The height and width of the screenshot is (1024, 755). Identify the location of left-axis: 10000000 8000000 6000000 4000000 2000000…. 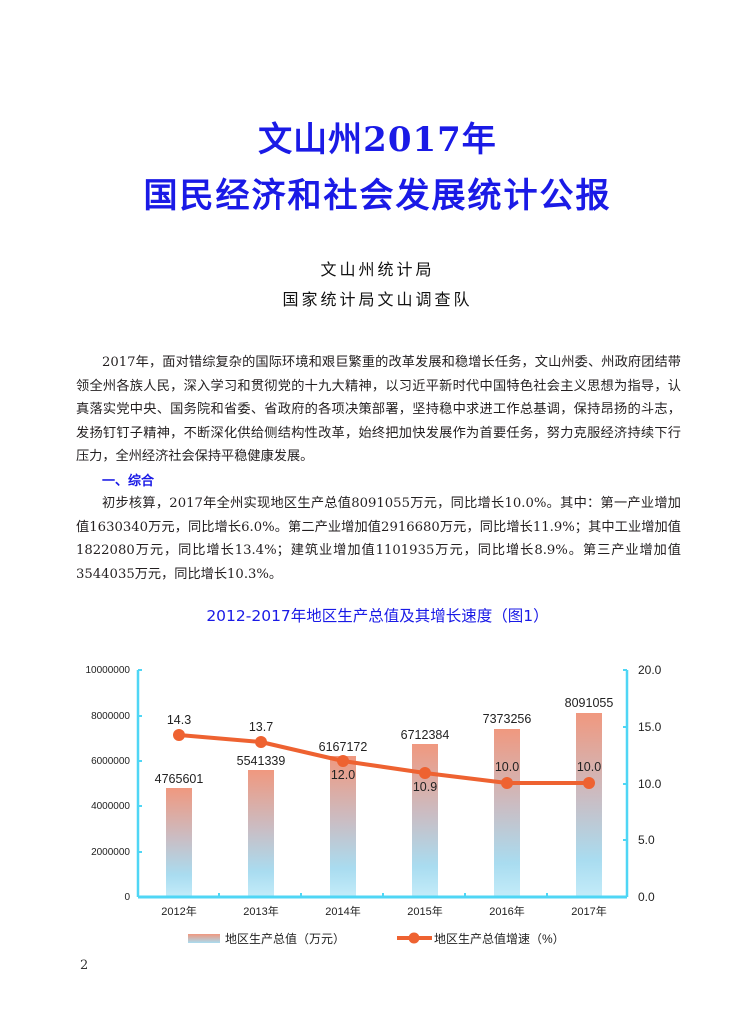
(114, 784).